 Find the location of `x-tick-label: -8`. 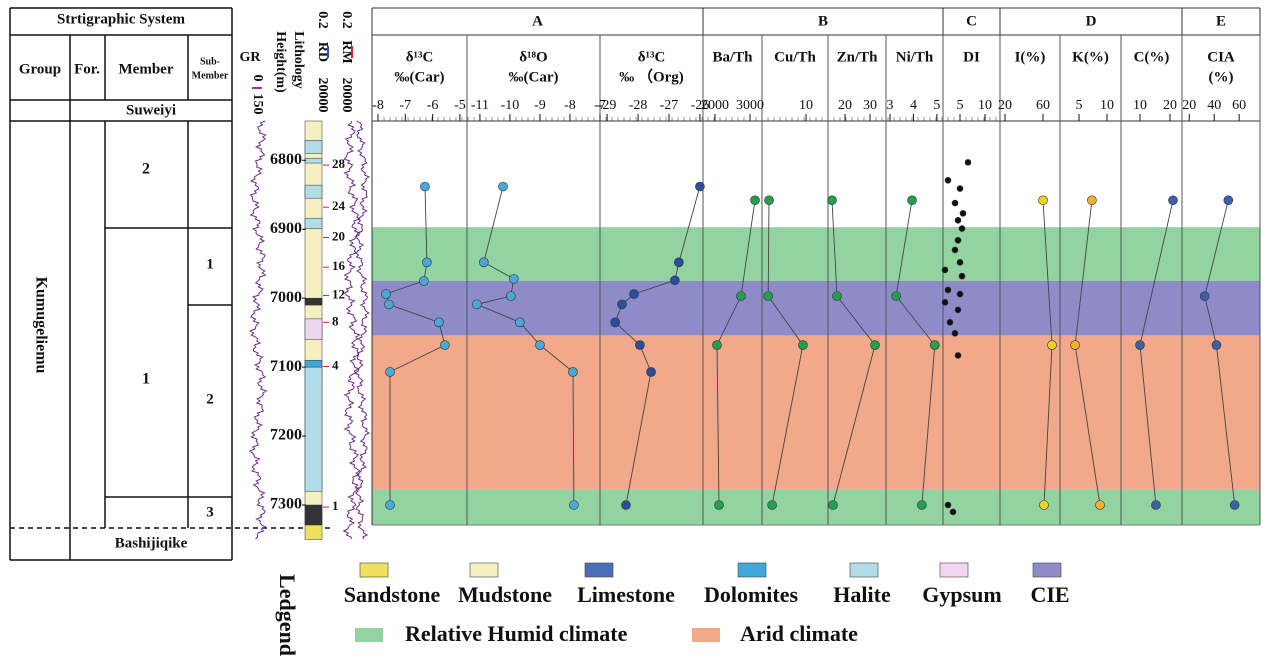

x-tick-label: -8 is located at coordinates (378, 105).